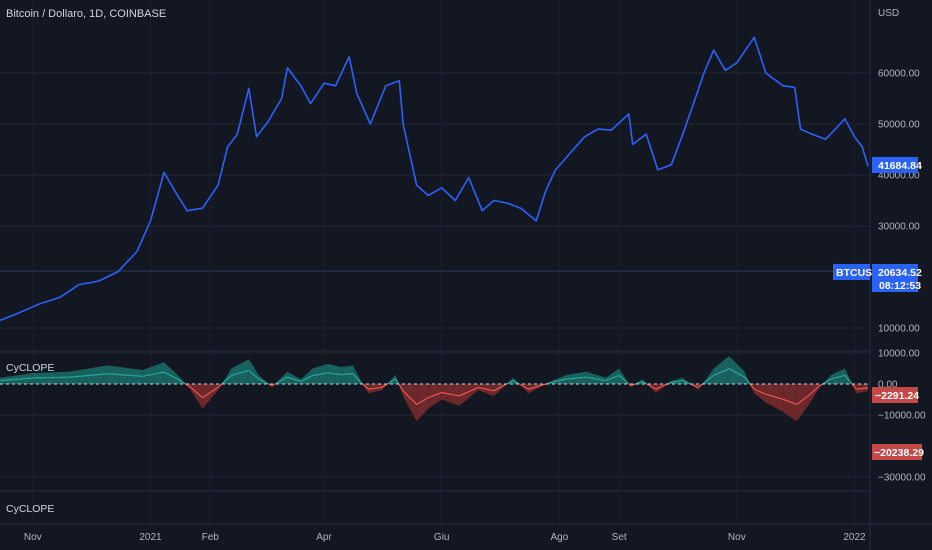  I want to click on oscillator-axis-tick: −30000.00, so click(902, 478).